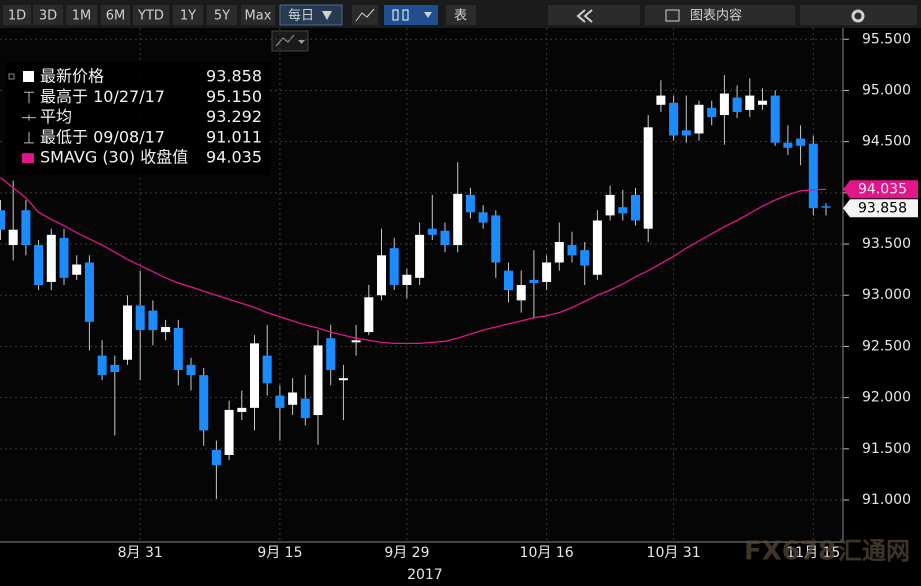 The width and height of the screenshot is (921, 586). I want to click on y-tick-label: 91.500, so click(886, 449).